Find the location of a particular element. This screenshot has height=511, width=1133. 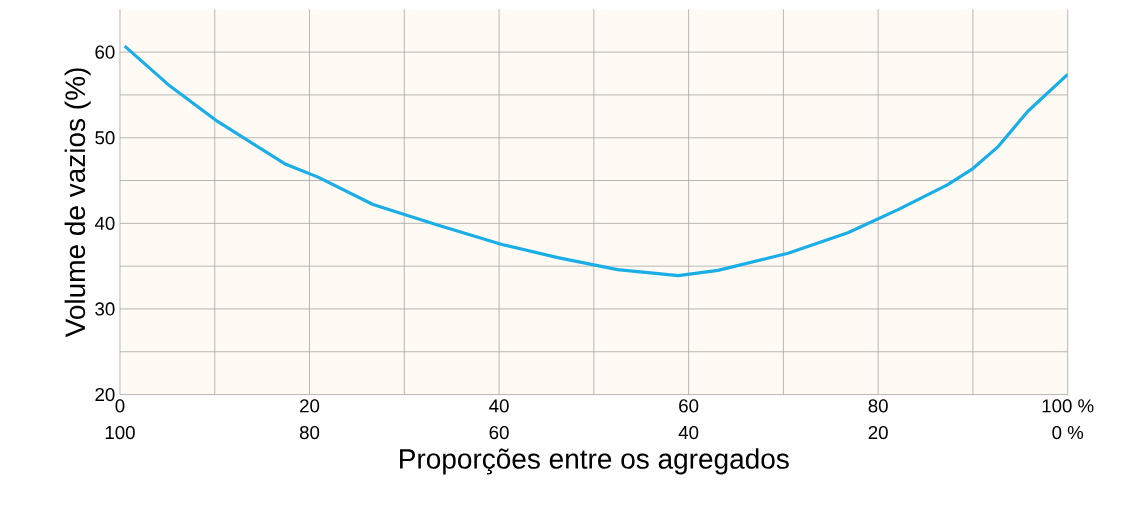

x-tick-label: 20 is located at coordinates (310, 406).